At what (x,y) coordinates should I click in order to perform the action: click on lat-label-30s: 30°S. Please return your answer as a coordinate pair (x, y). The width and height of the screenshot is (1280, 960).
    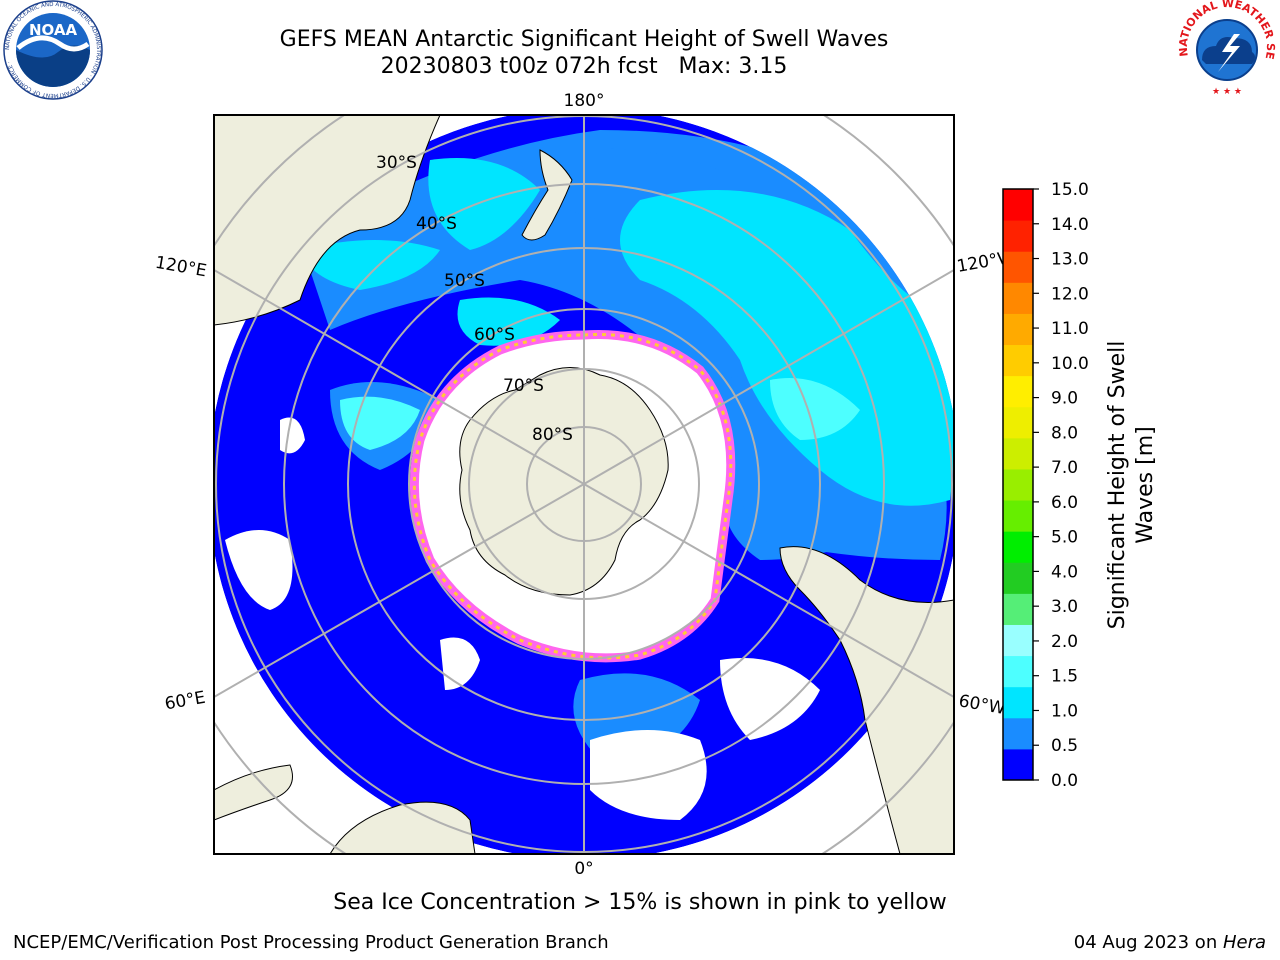
    Looking at the image, I should click on (396, 163).